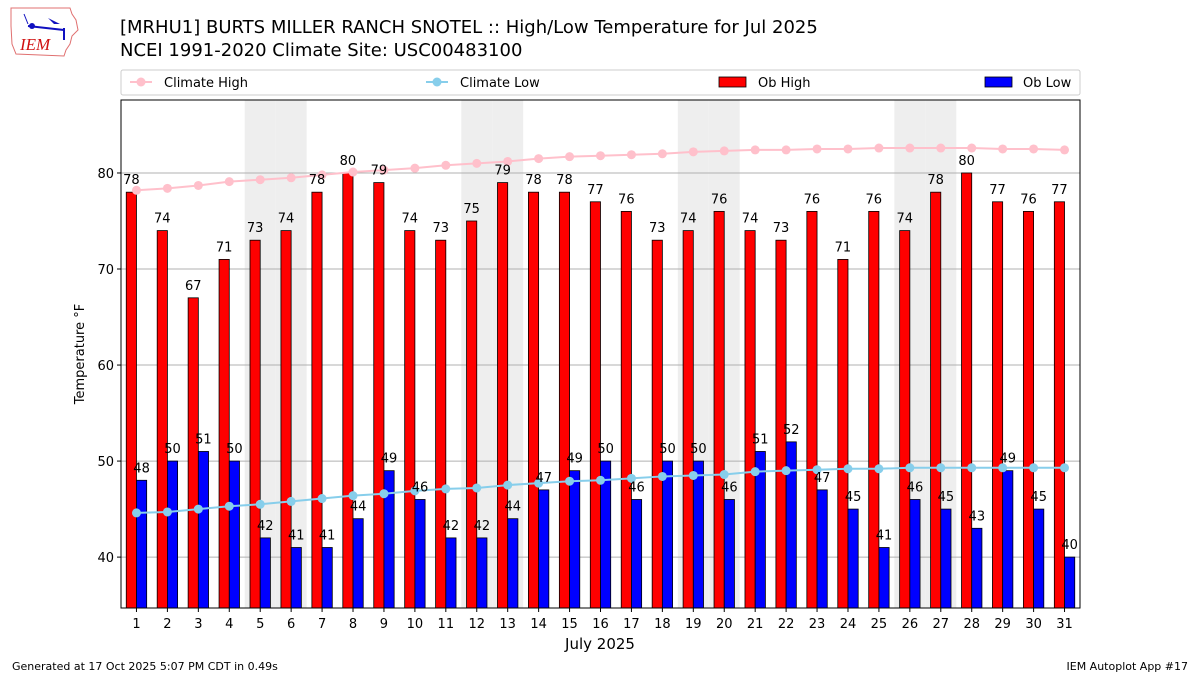 This screenshot has height=675, width=1200. Describe the element at coordinates (574, 459) in the screenshot. I see `ob-low-label: 49` at that location.